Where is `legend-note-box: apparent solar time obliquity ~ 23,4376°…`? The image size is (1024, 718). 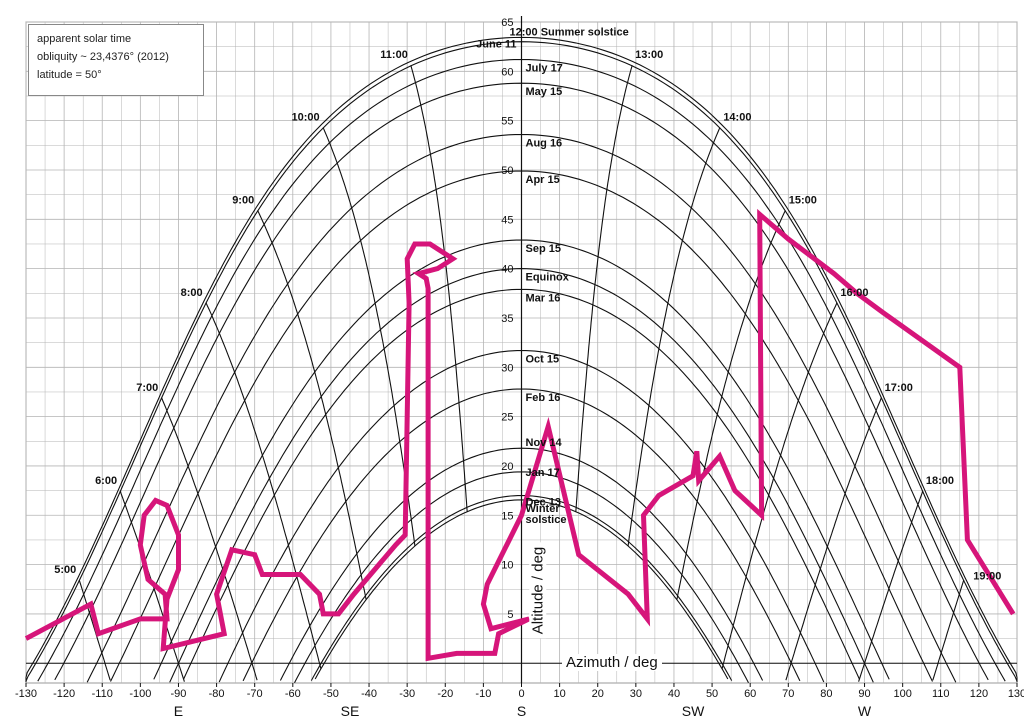 legend-note-box: apparent solar time obliquity ~ 23,4376°… is located at coordinates (116, 60).